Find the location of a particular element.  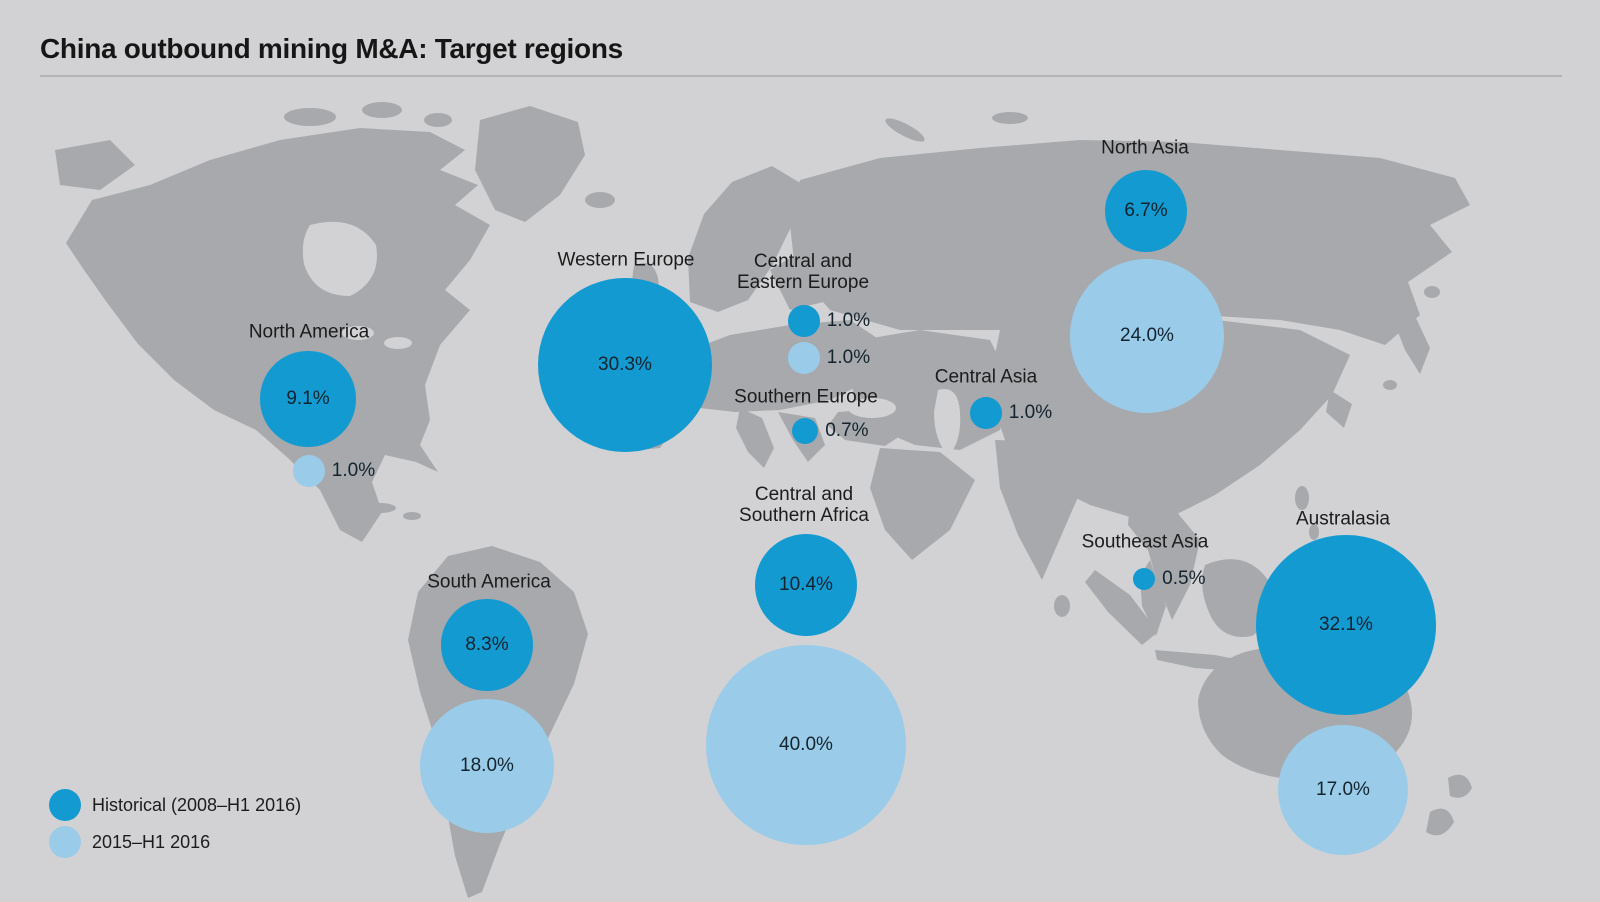

legend-item-recent: 2015–H1 2016 is located at coordinates (175, 842).